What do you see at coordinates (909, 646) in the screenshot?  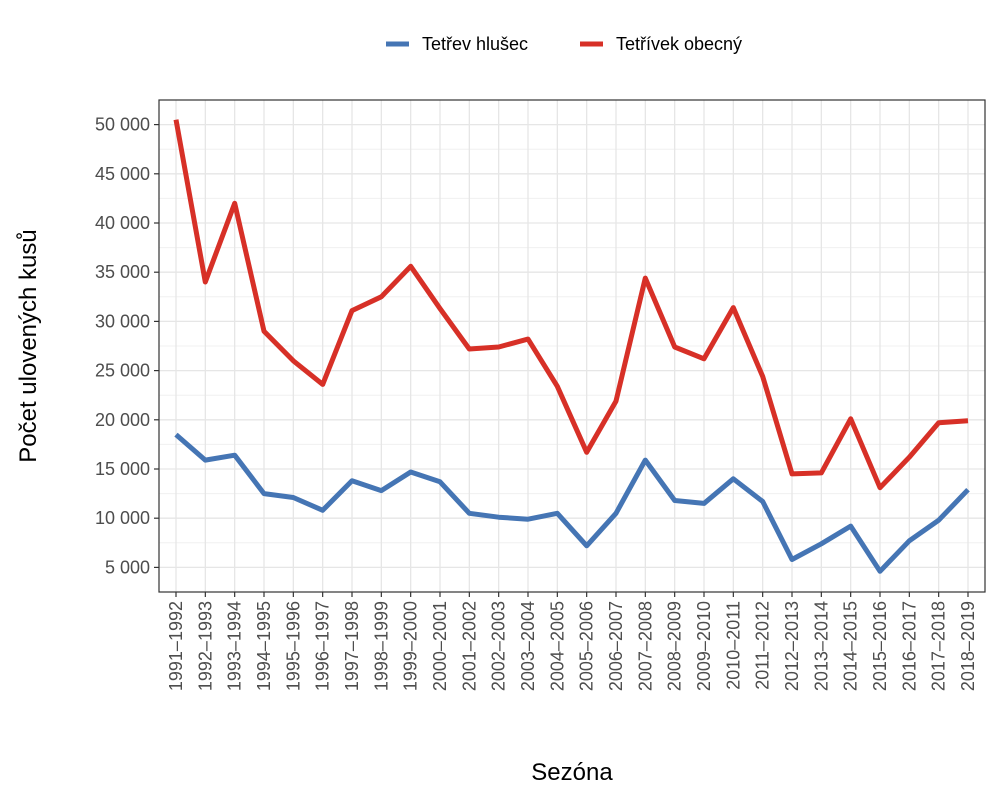 I see `x-tick-label: 2016–2017` at bounding box center [909, 646].